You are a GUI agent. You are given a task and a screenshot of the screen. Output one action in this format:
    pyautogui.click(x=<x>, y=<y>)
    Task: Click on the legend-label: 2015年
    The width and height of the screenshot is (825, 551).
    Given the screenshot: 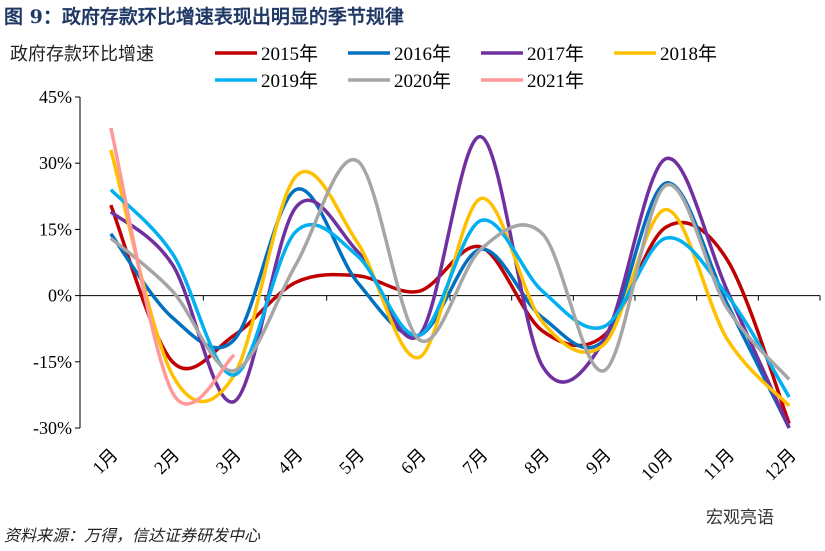 What is the action you would take?
    pyautogui.click(x=289, y=54)
    